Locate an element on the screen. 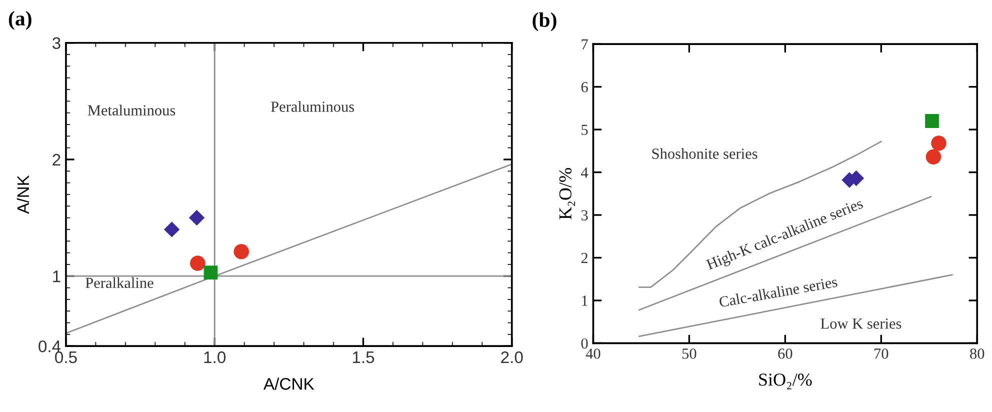 This screenshot has width=992, height=412. y-tick-label: 5 is located at coordinates (585, 129).